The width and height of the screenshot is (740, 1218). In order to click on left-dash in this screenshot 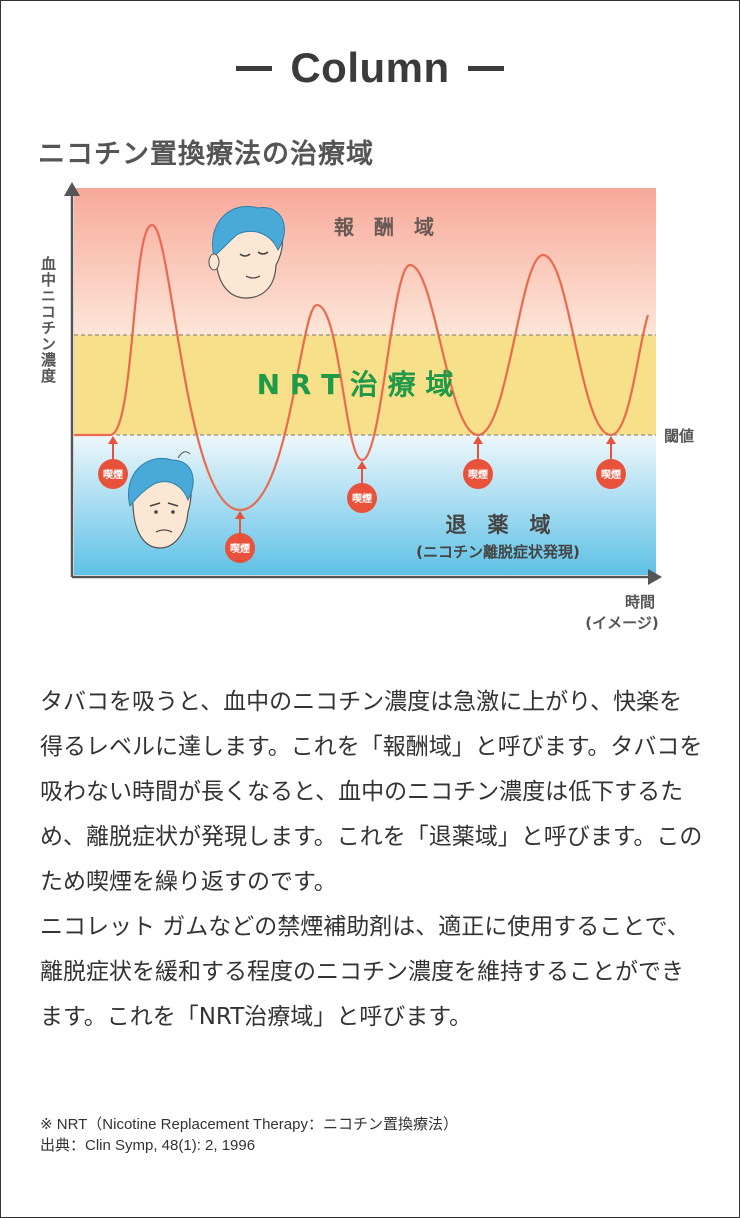, I will do `click(254, 68)`.